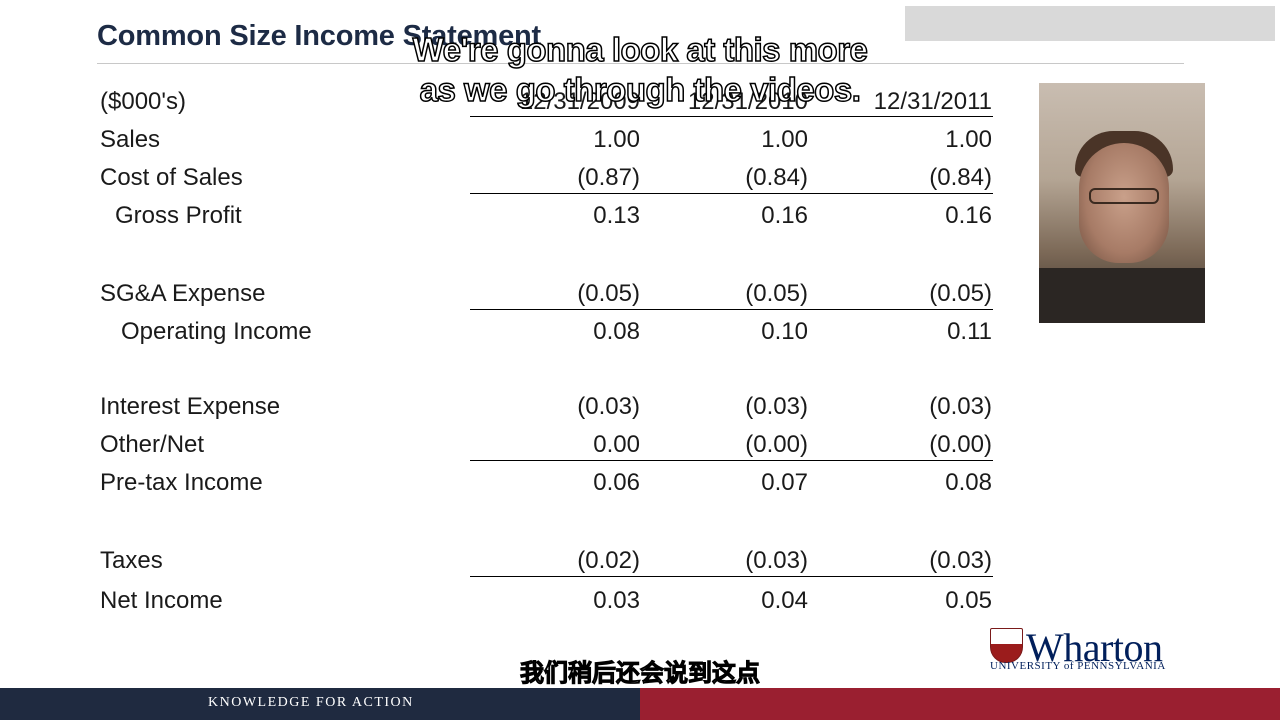 The image size is (1280, 720). Describe the element at coordinates (181, 482) in the screenshot. I see `row-label-pretax-income: Pre-tax Income` at that location.